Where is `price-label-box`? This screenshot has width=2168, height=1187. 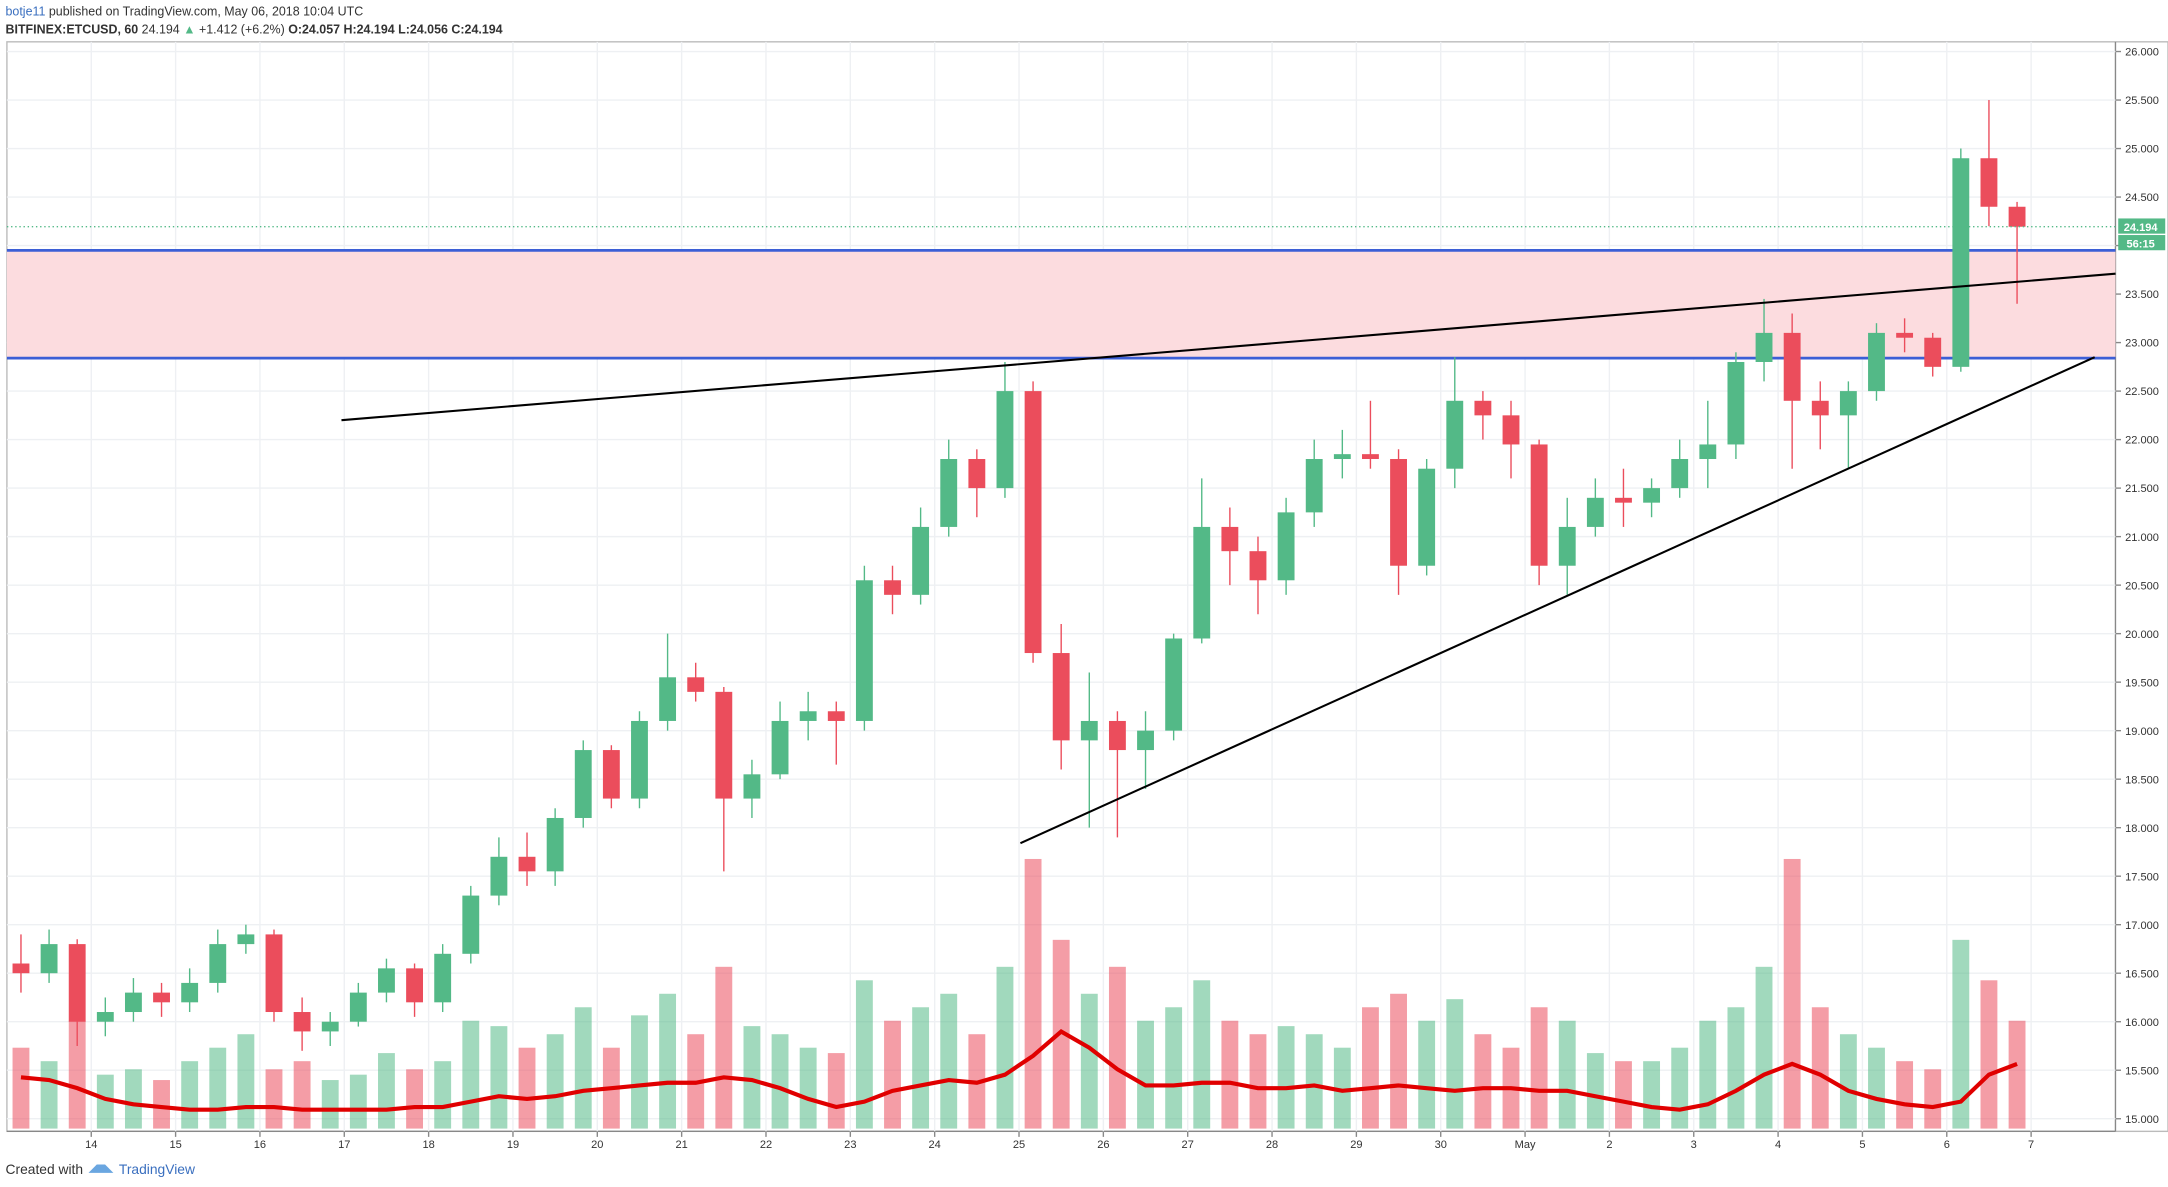 price-label-box is located at coordinates (2142, 226).